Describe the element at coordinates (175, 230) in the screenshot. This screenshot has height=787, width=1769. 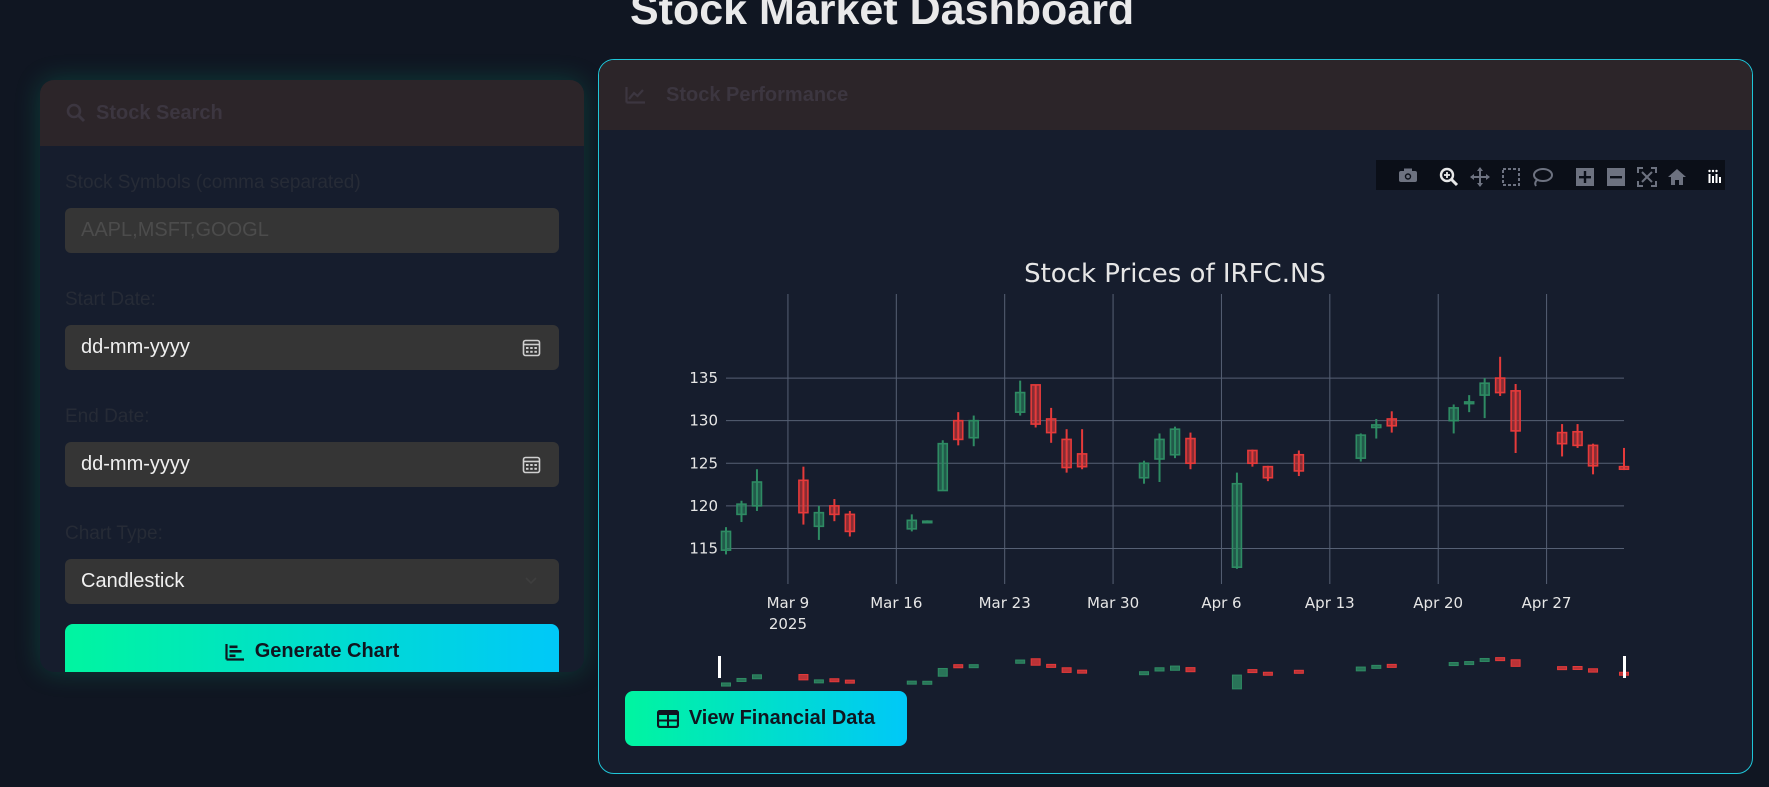
I see `symbols-placeholder: AAPL,MSFT,GOOGL` at that location.